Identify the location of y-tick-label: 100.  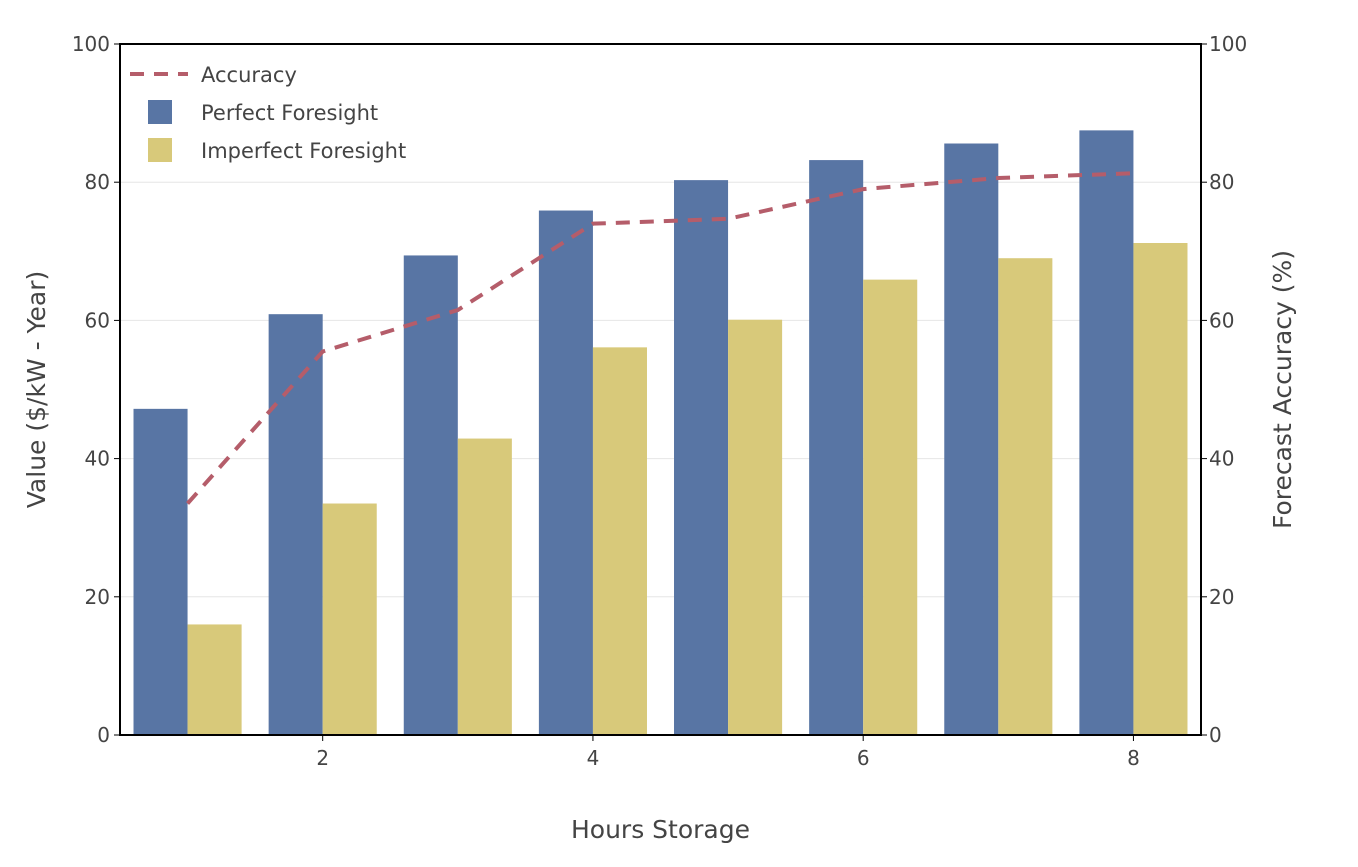
(91, 44).